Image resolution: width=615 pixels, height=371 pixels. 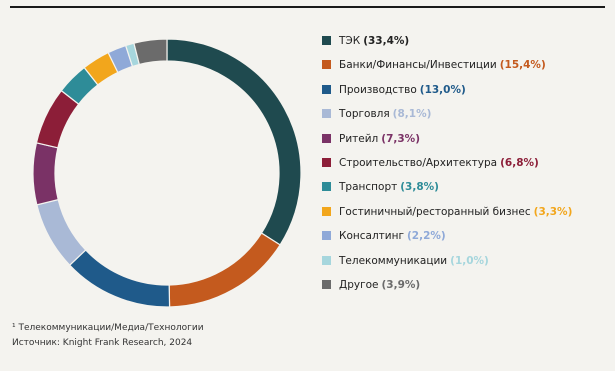 What do you see at coordinates (350, 41) in the screenshot?
I see `legend-label: ТЭК` at bounding box center [350, 41].